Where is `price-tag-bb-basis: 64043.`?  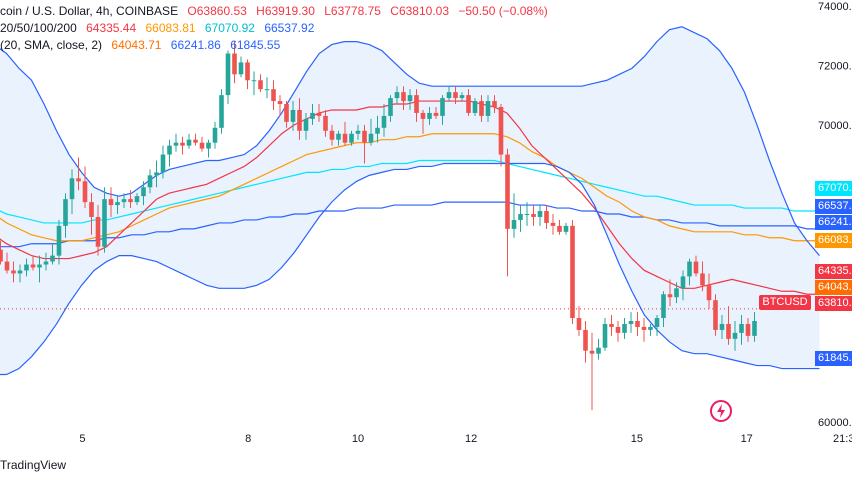
price-tag-bb-basis: 64043. is located at coordinates (833, 287).